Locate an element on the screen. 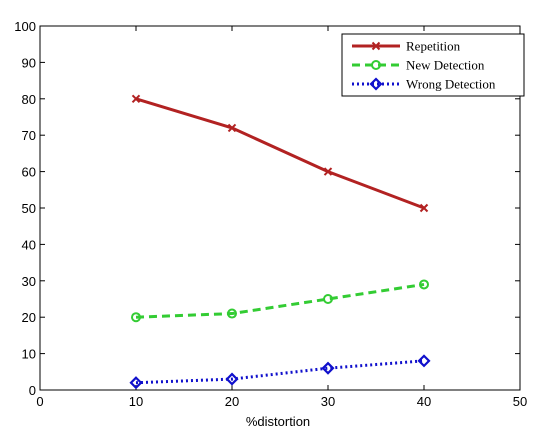 Image resolution: width=550 pixels, height=438 pixels. y-tick-label: 60 is located at coordinates (29, 172).